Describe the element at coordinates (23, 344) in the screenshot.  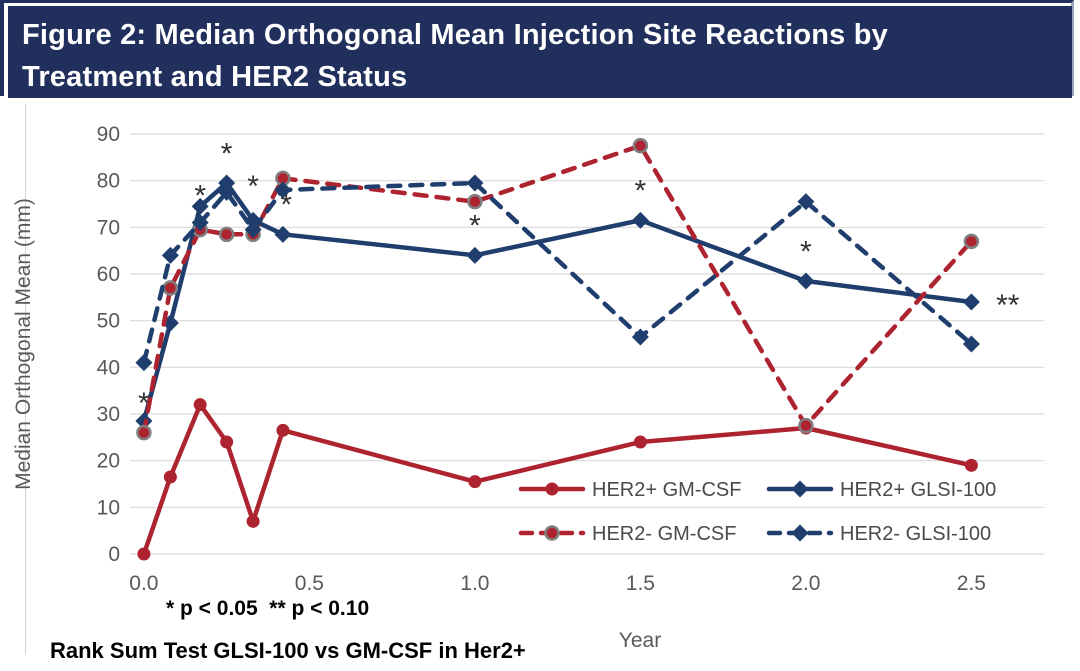
I see `y-axis-title: Median Orthogonal Mean (mm)` at that location.